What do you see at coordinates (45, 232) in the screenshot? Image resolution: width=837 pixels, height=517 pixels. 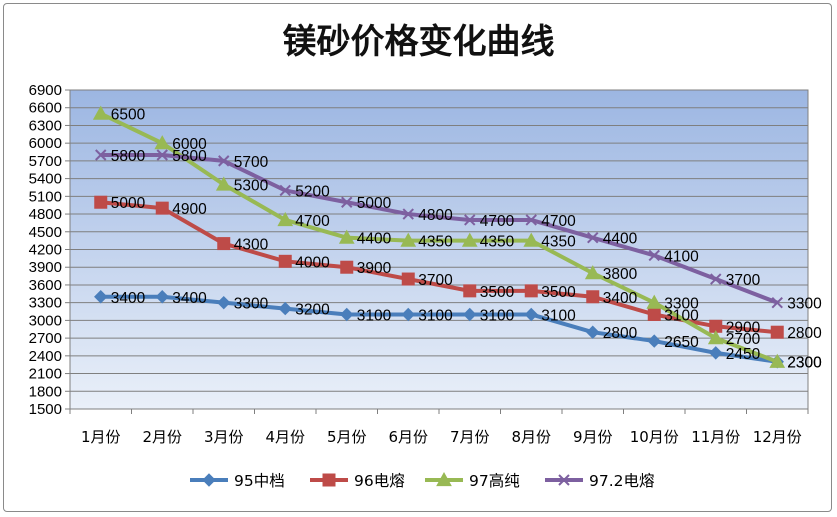 I see `y-tick-label: 4500` at bounding box center [45, 232].